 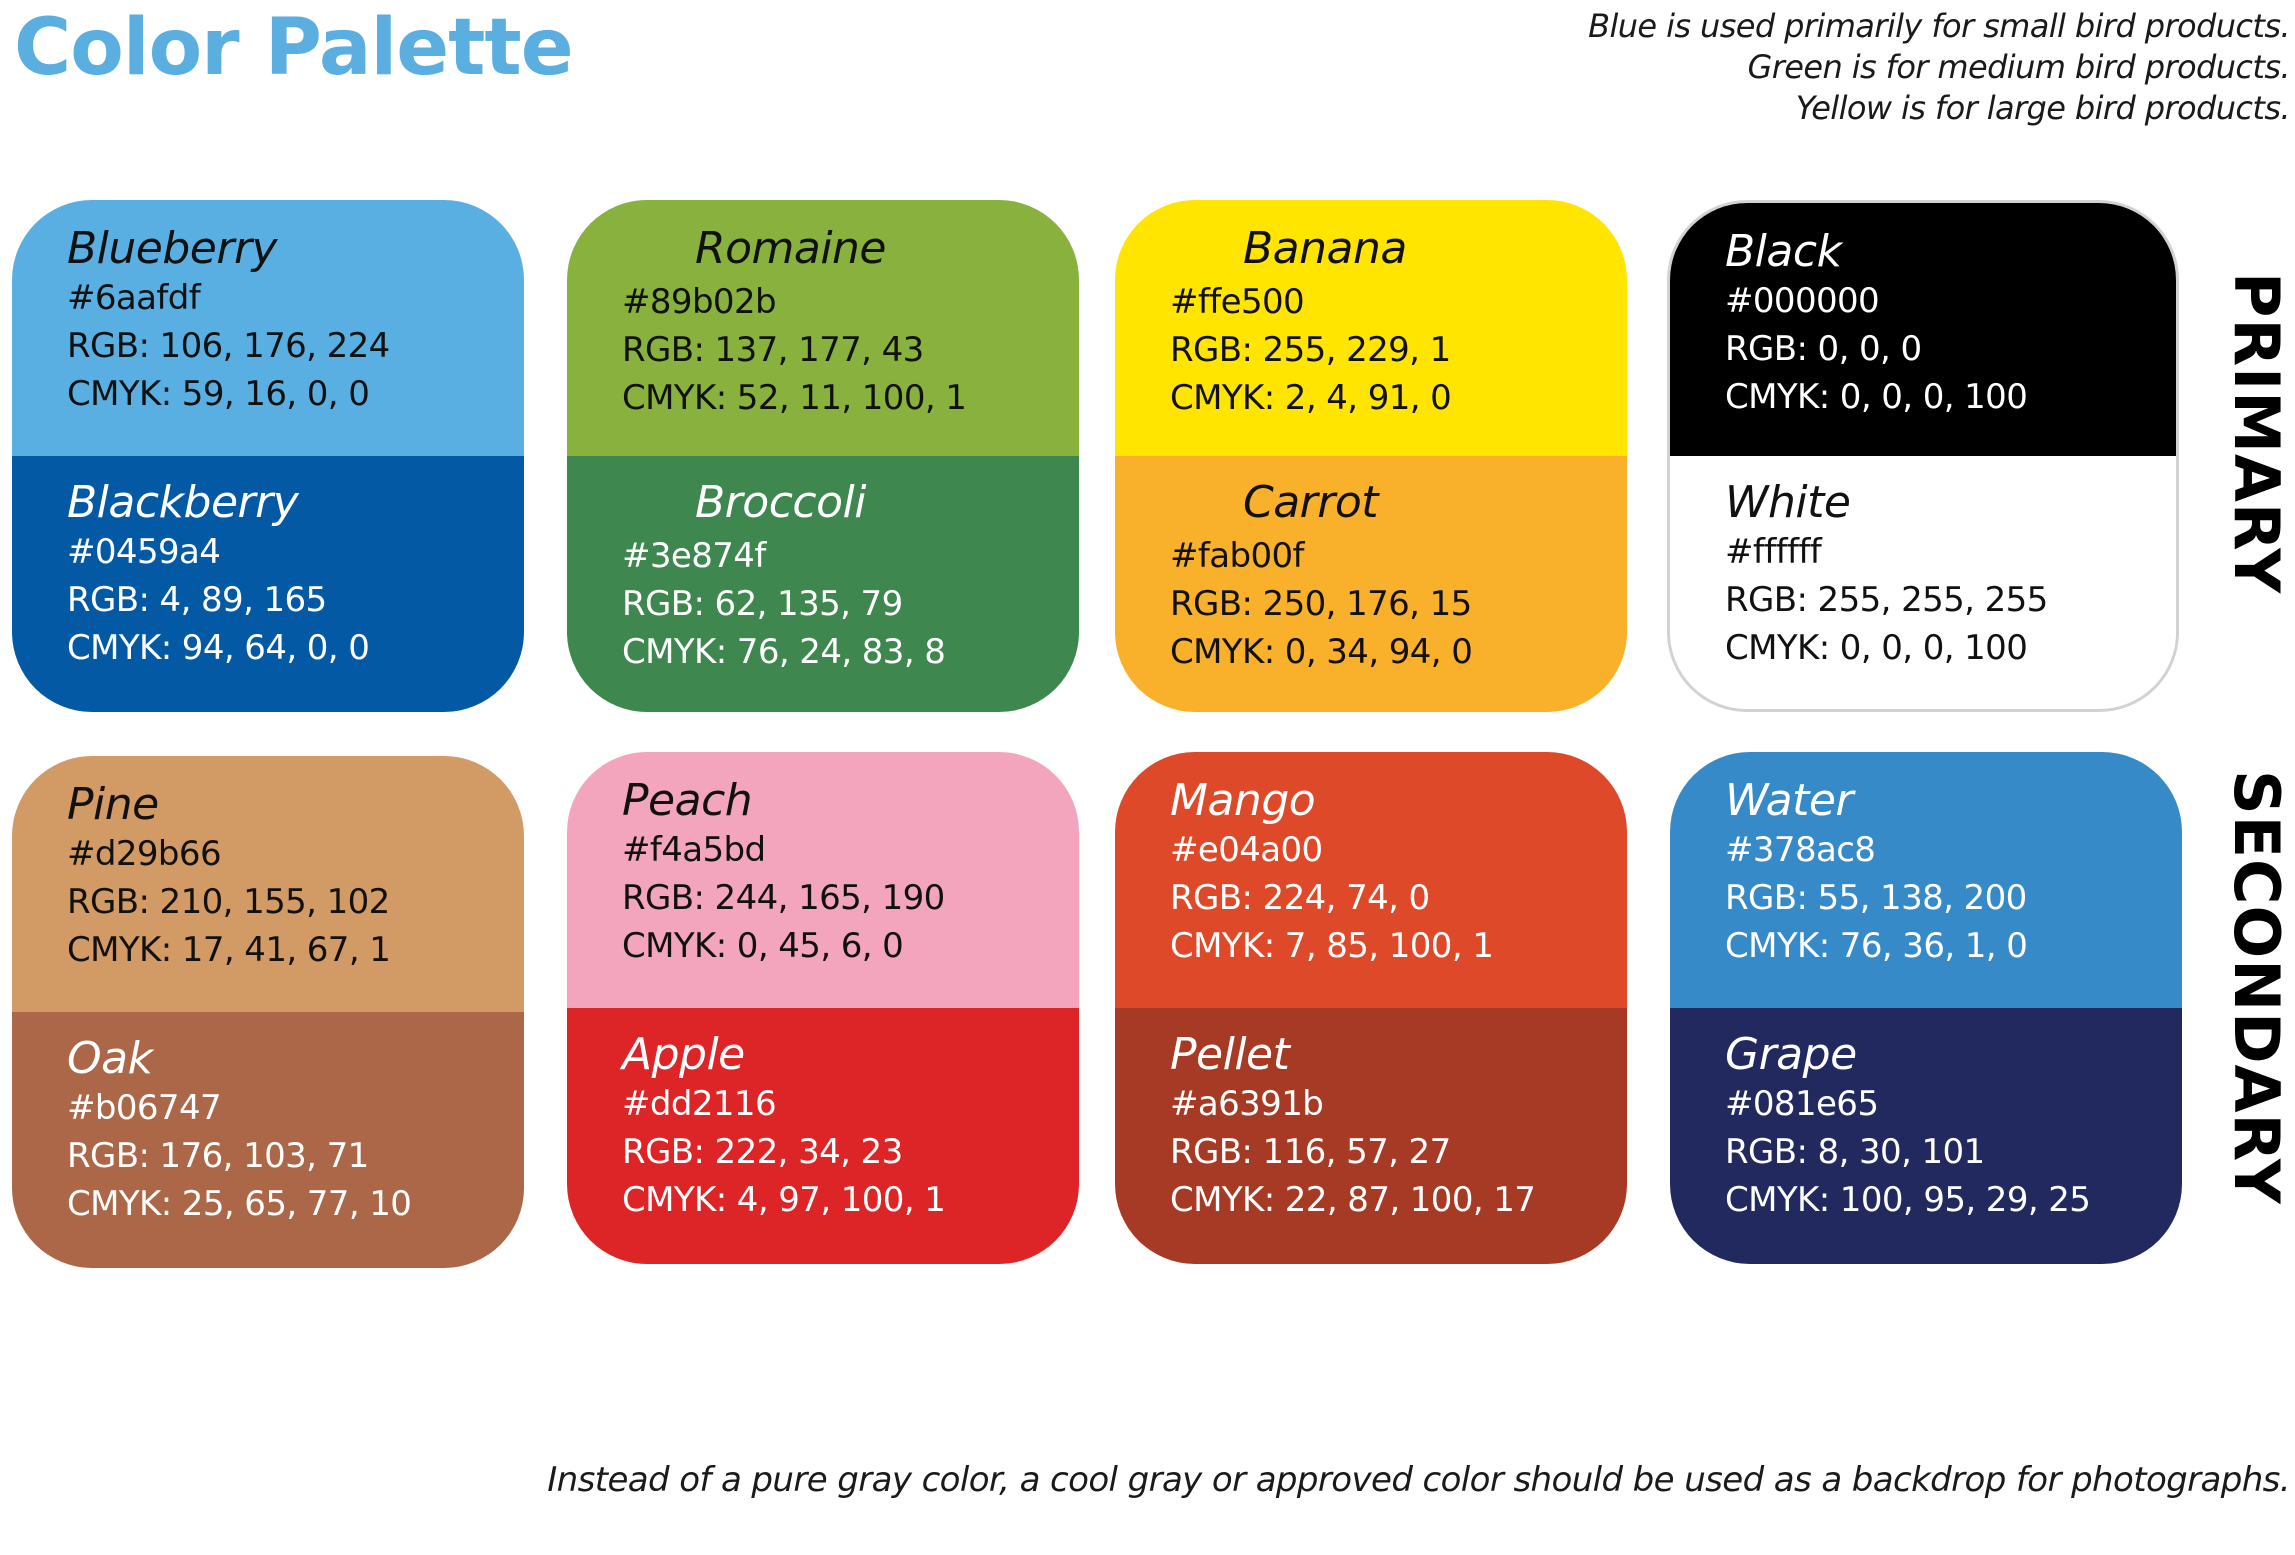 I want to click on secondary-label: SECONDARY, so click(x=2256, y=987).